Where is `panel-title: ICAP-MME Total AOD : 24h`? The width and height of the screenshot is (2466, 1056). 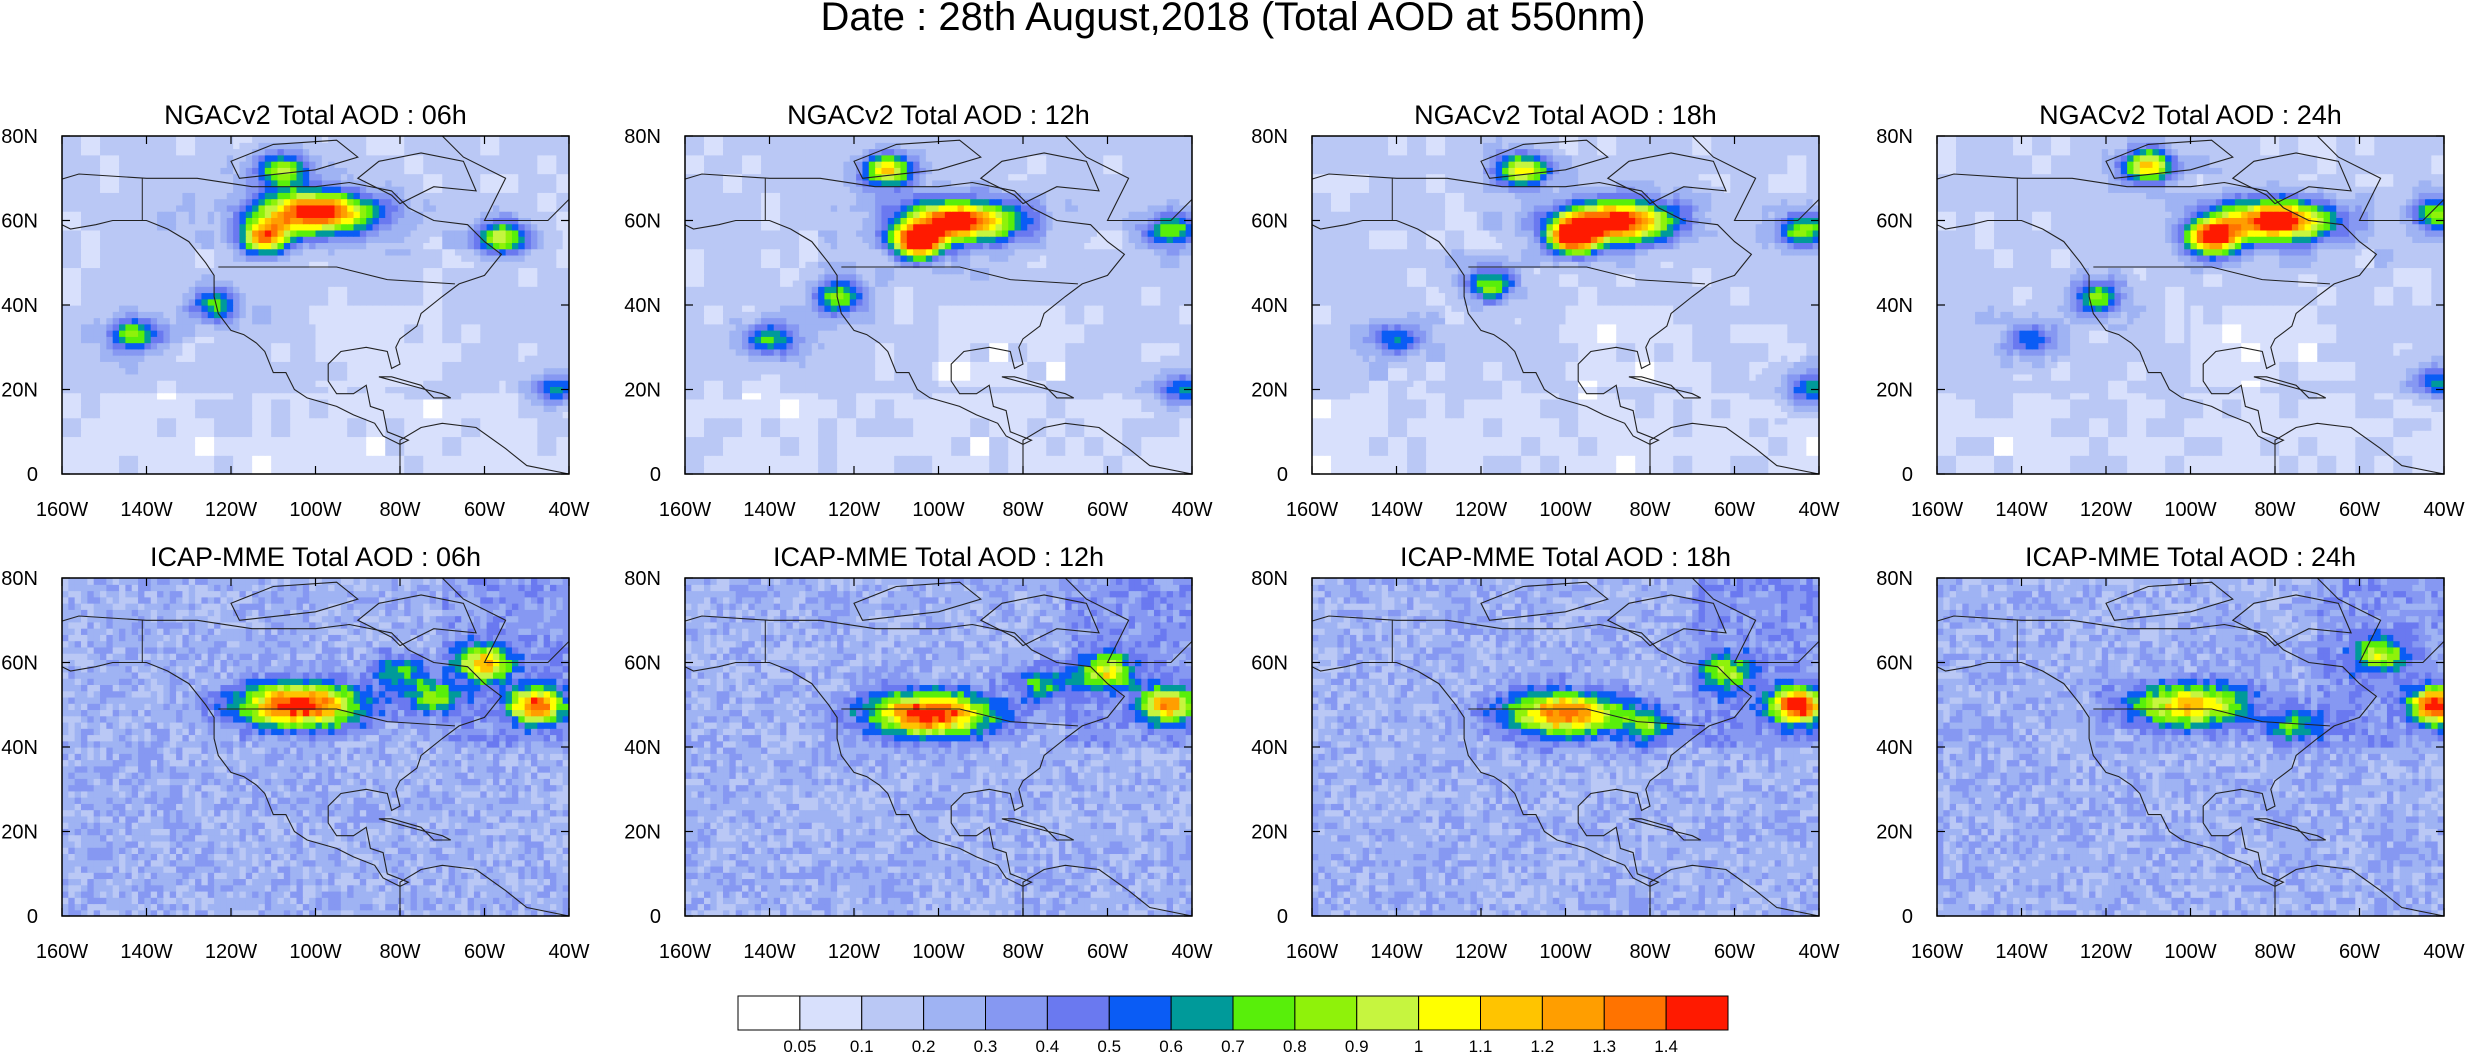
panel-title: ICAP-MME Total AOD : 24h is located at coordinates (2190, 557).